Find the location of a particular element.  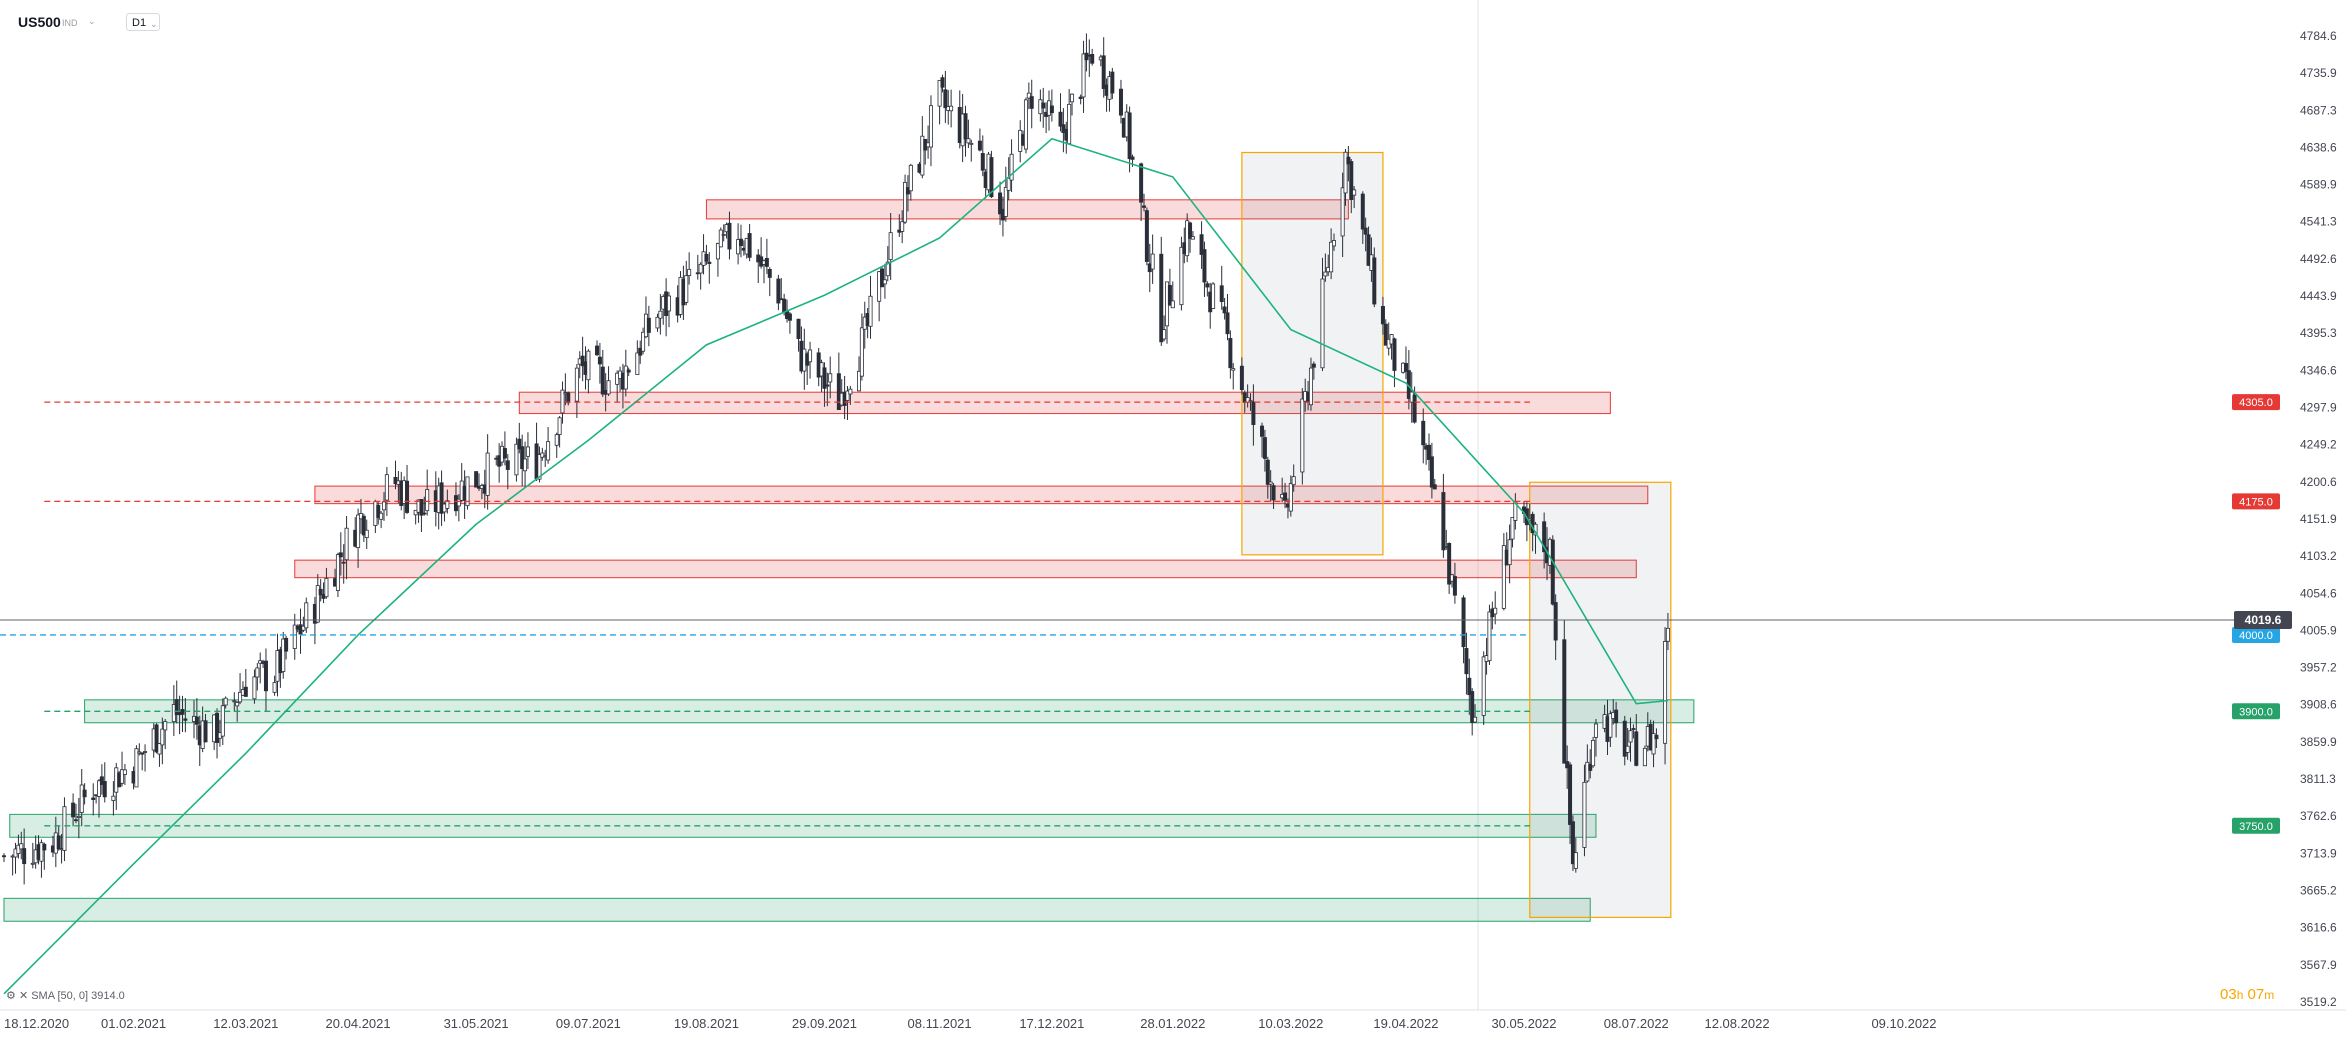

x-tick-label: 18.12.2020 is located at coordinates (36, 1023).